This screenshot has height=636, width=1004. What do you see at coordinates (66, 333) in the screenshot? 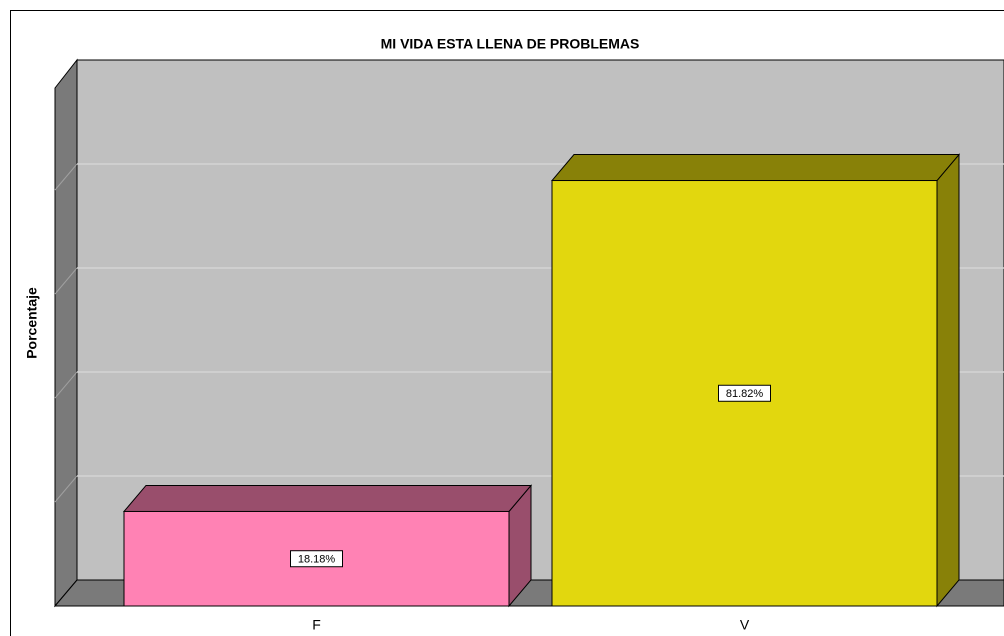
I see `left-wall` at bounding box center [66, 333].